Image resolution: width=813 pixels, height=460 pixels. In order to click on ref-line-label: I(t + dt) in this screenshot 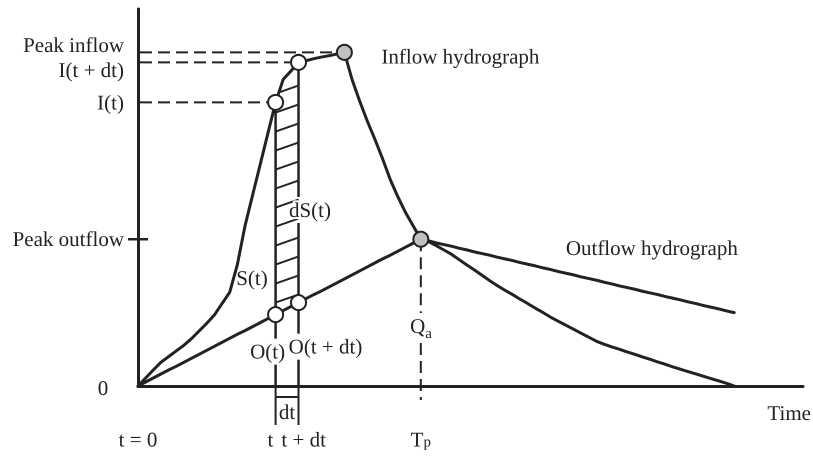, I will do `click(91, 70)`.